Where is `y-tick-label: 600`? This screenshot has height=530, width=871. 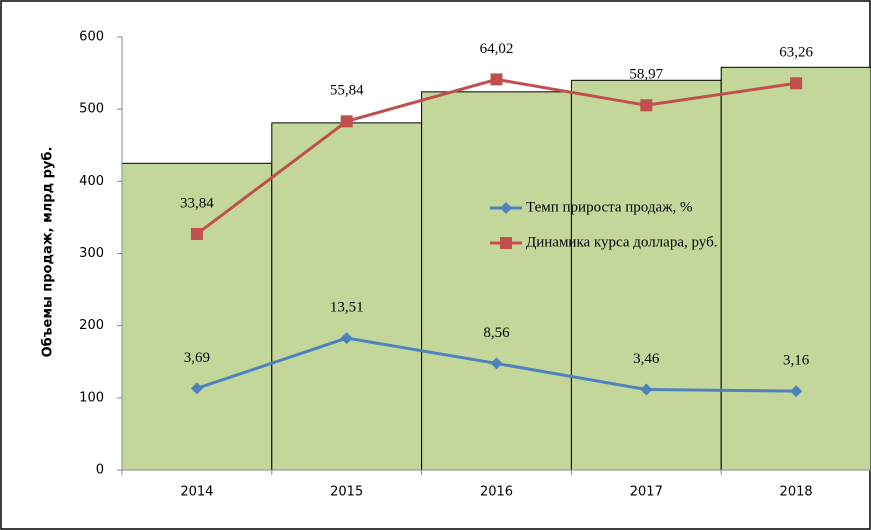
y-tick-label: 600 is located at coordinates (91, 37).